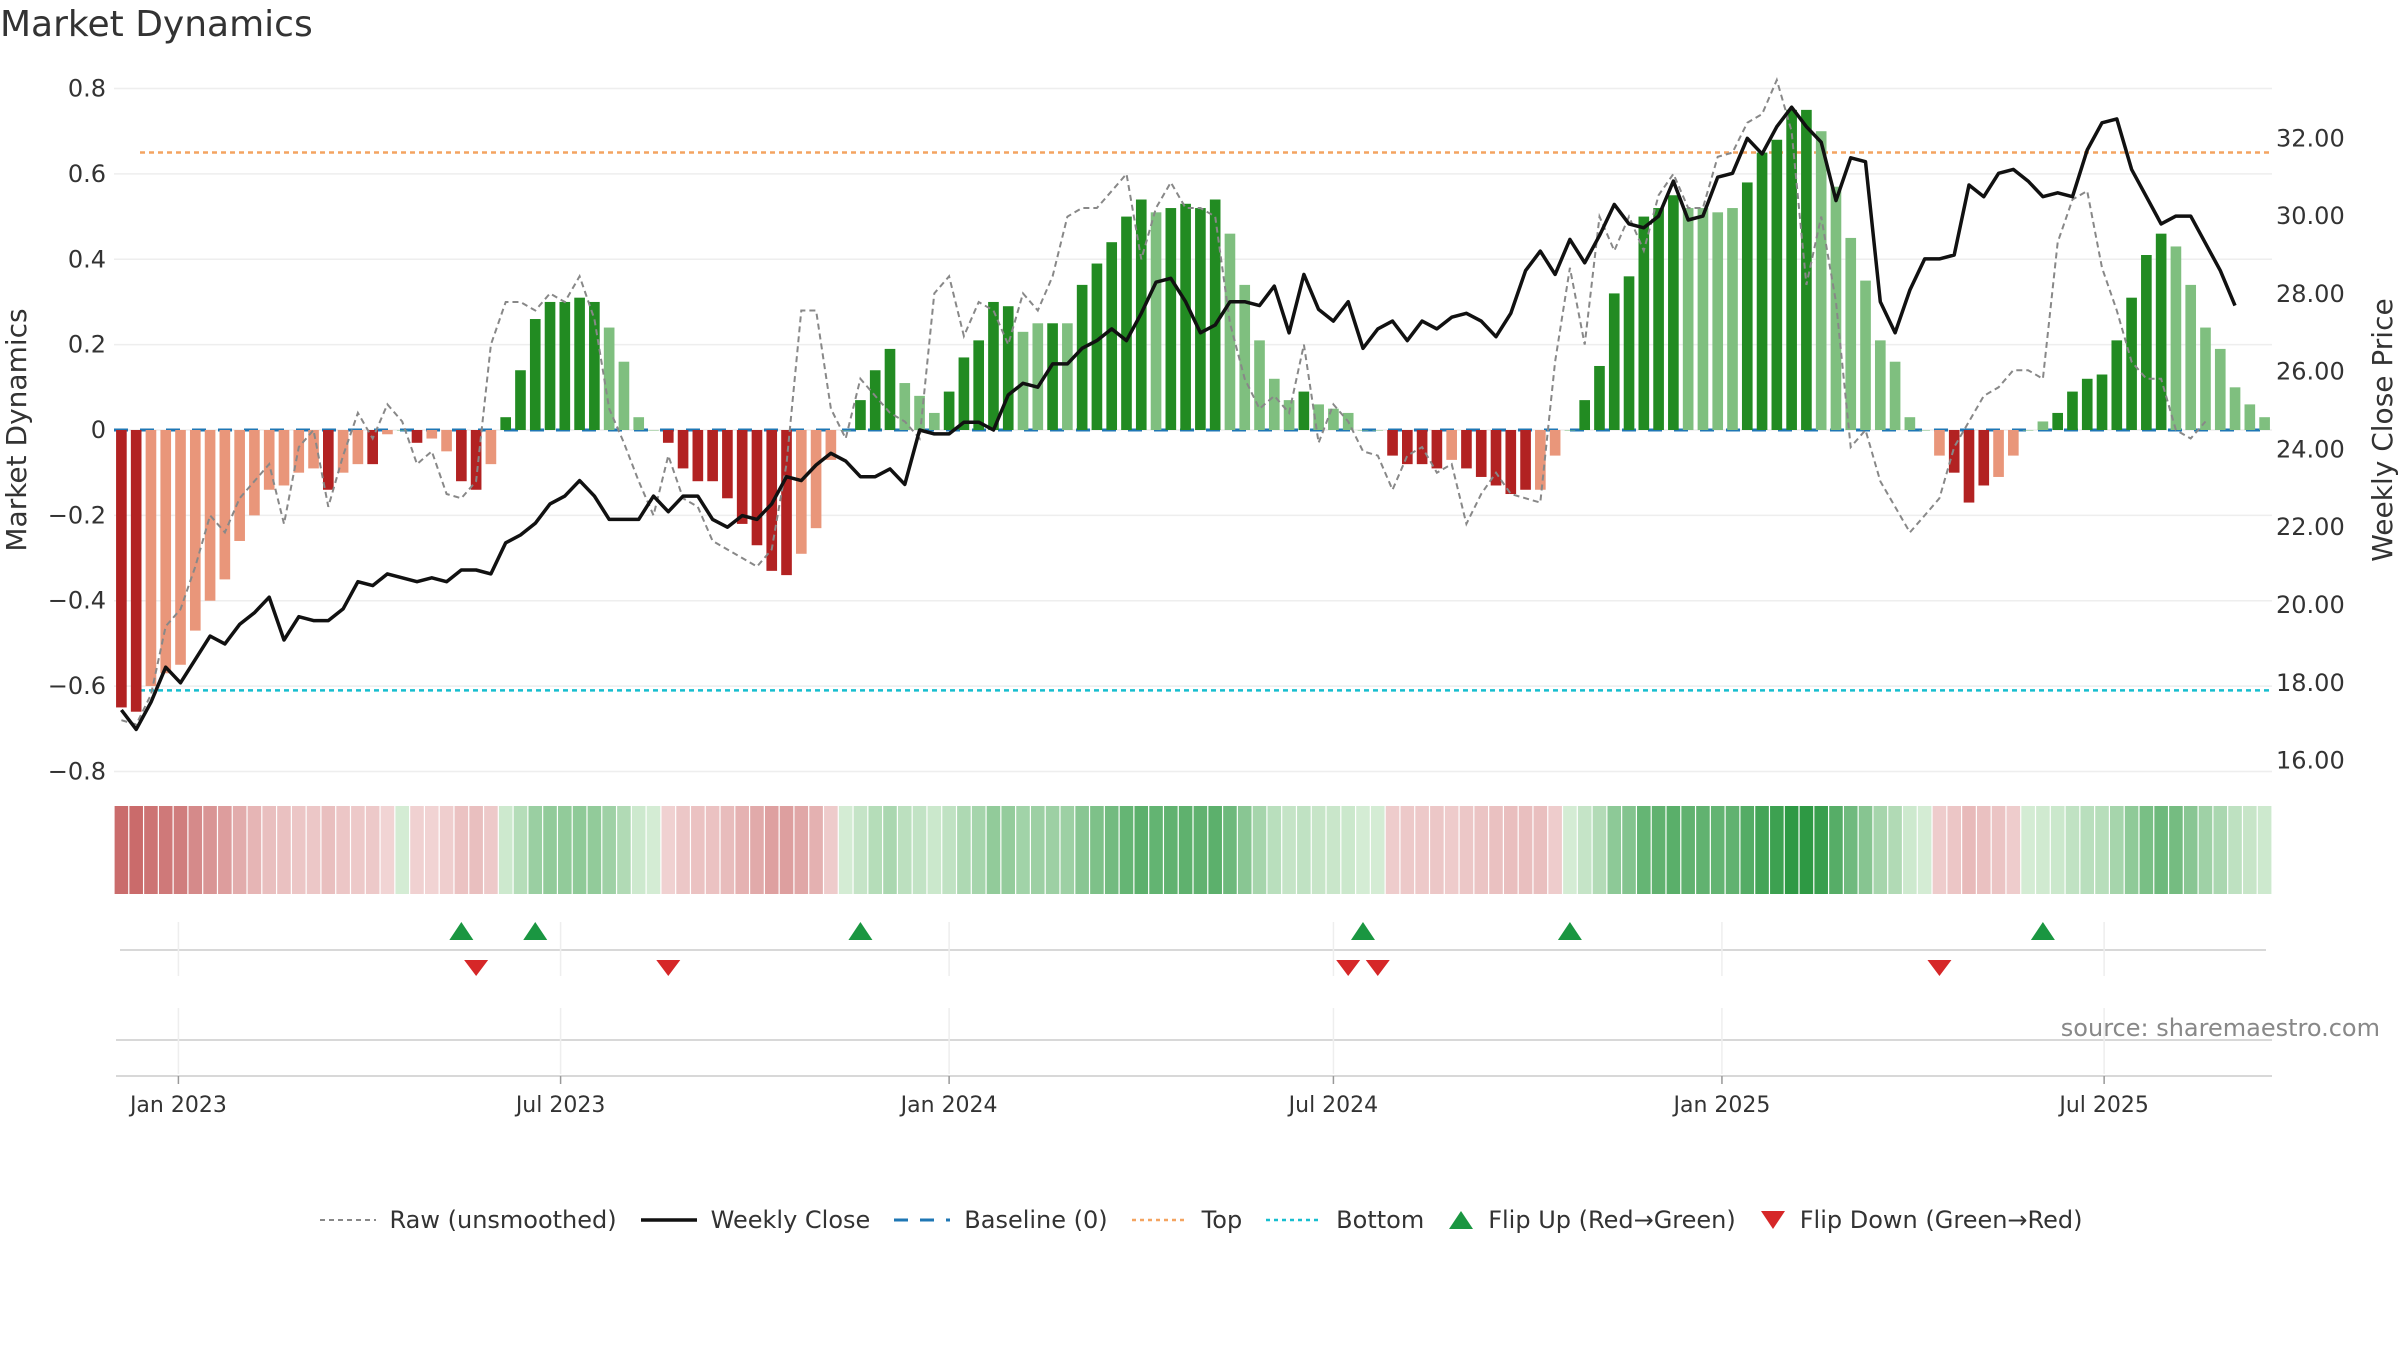 The image size is (2400, 1350). Describe the element at coordinates (16, 429) in the screenshot. I see `y-axis-title: Market Dynamics` at that location.